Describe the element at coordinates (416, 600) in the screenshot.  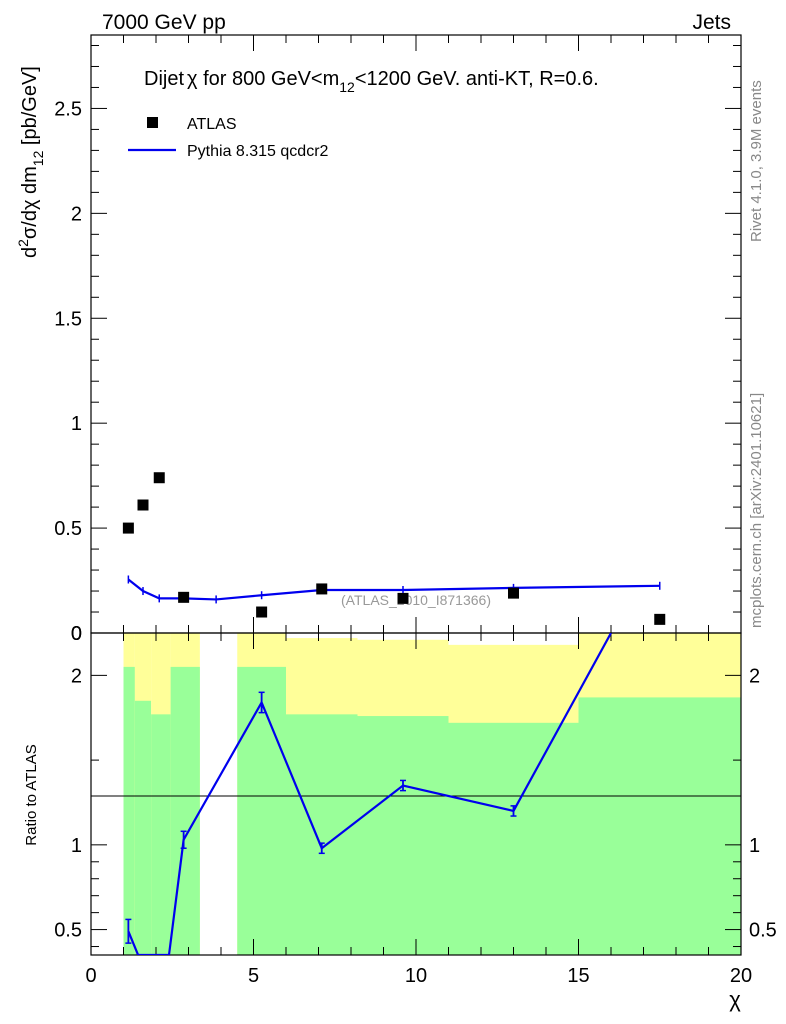
I see `analysis-watermark: (ATLAS_2010_I871366)` at that location.